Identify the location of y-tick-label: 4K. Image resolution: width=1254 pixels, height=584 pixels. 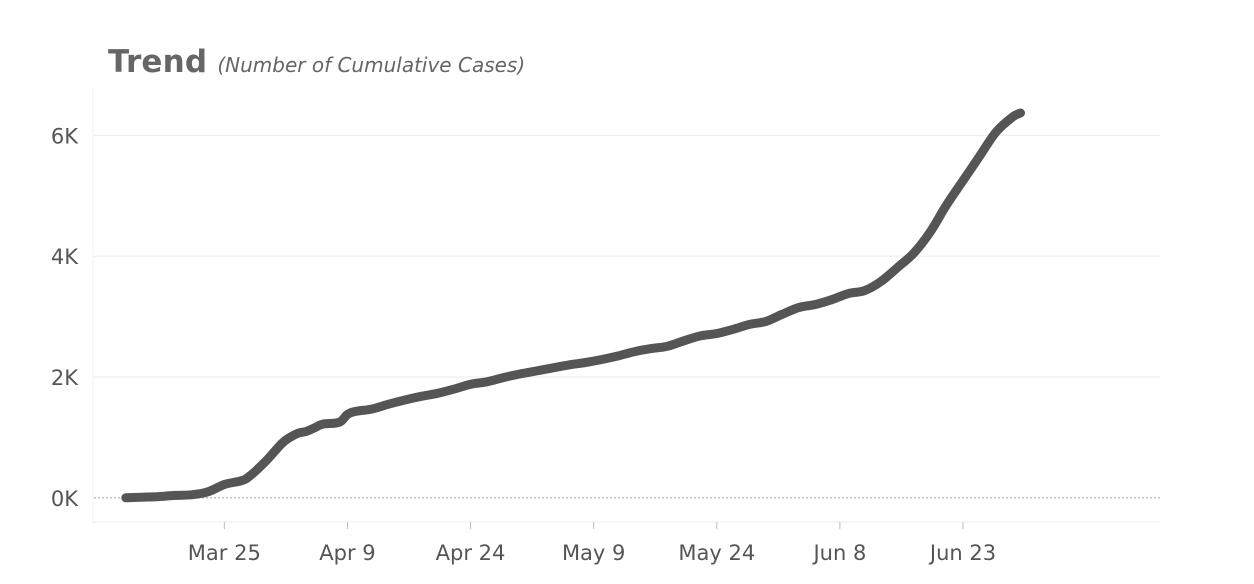
(65, 257).